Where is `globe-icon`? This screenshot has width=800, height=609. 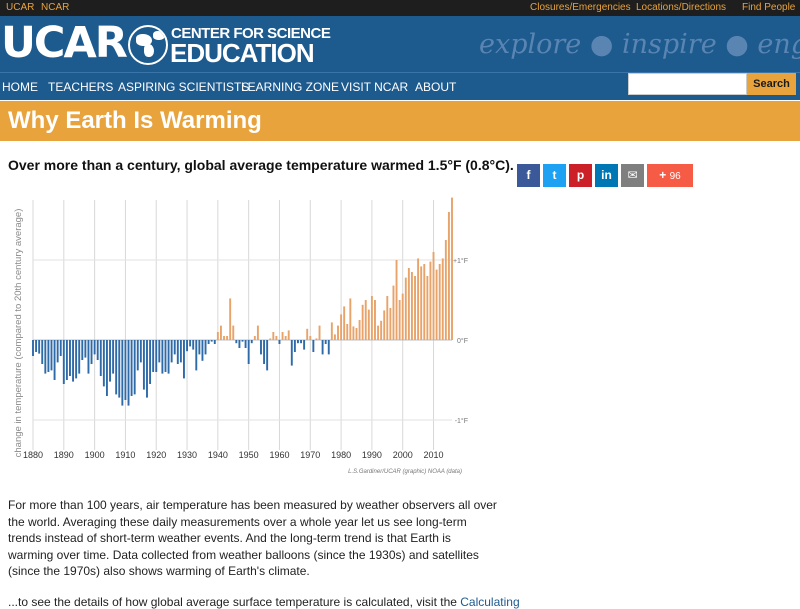 globe-icon is located at coordinates (148, 45).